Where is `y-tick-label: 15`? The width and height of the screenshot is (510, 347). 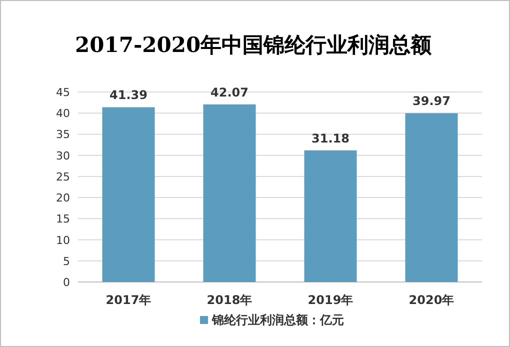
y-tick-label: 15 is located at coordinates (63, 219).